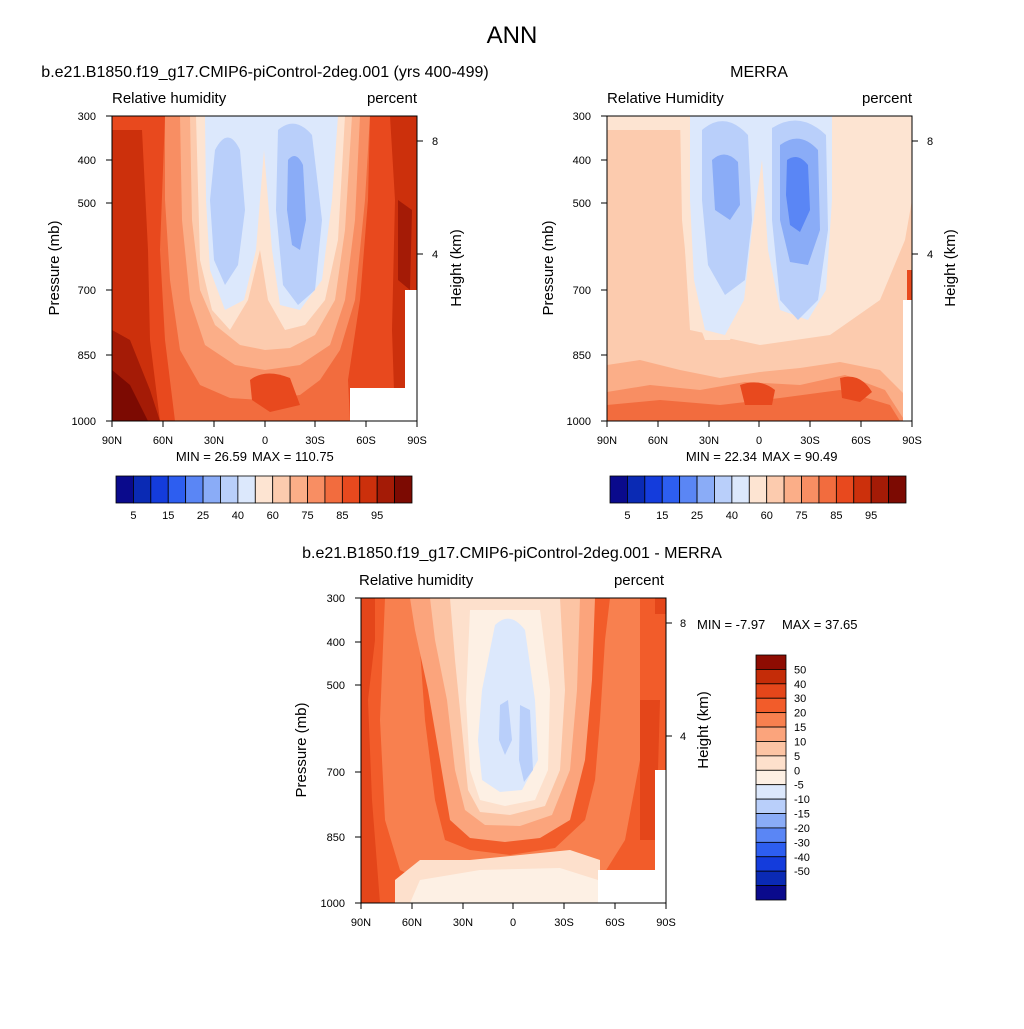 The height and width of the screenshot is (1029, 1024). What do you see at coordinates (615, 923) in the screenshot?
I see `xtick-label: 60S` at bounding box center [615, 923].